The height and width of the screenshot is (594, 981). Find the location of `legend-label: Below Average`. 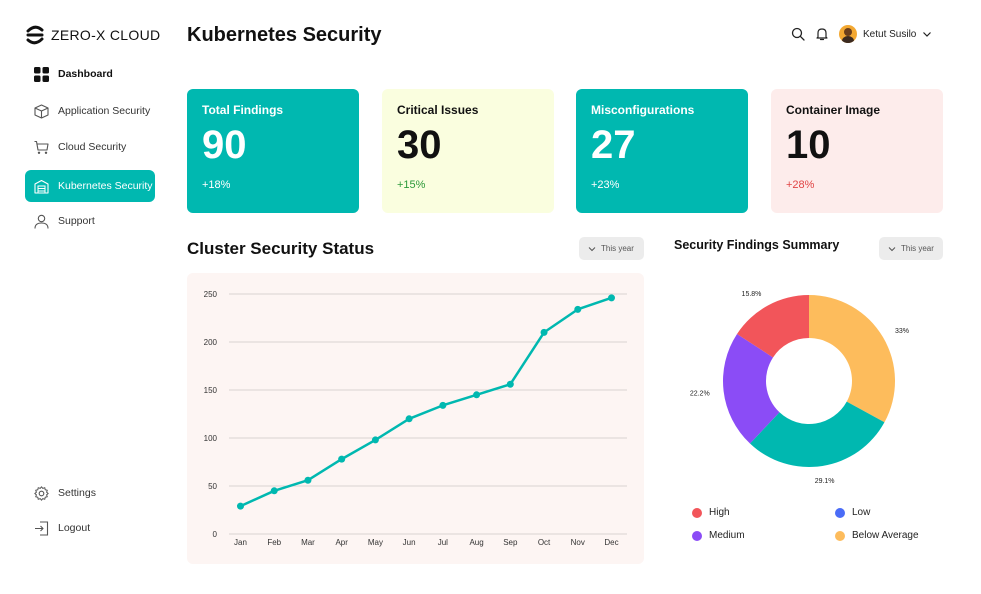

legend-label: Below Average is located at coordinates (885, 535).